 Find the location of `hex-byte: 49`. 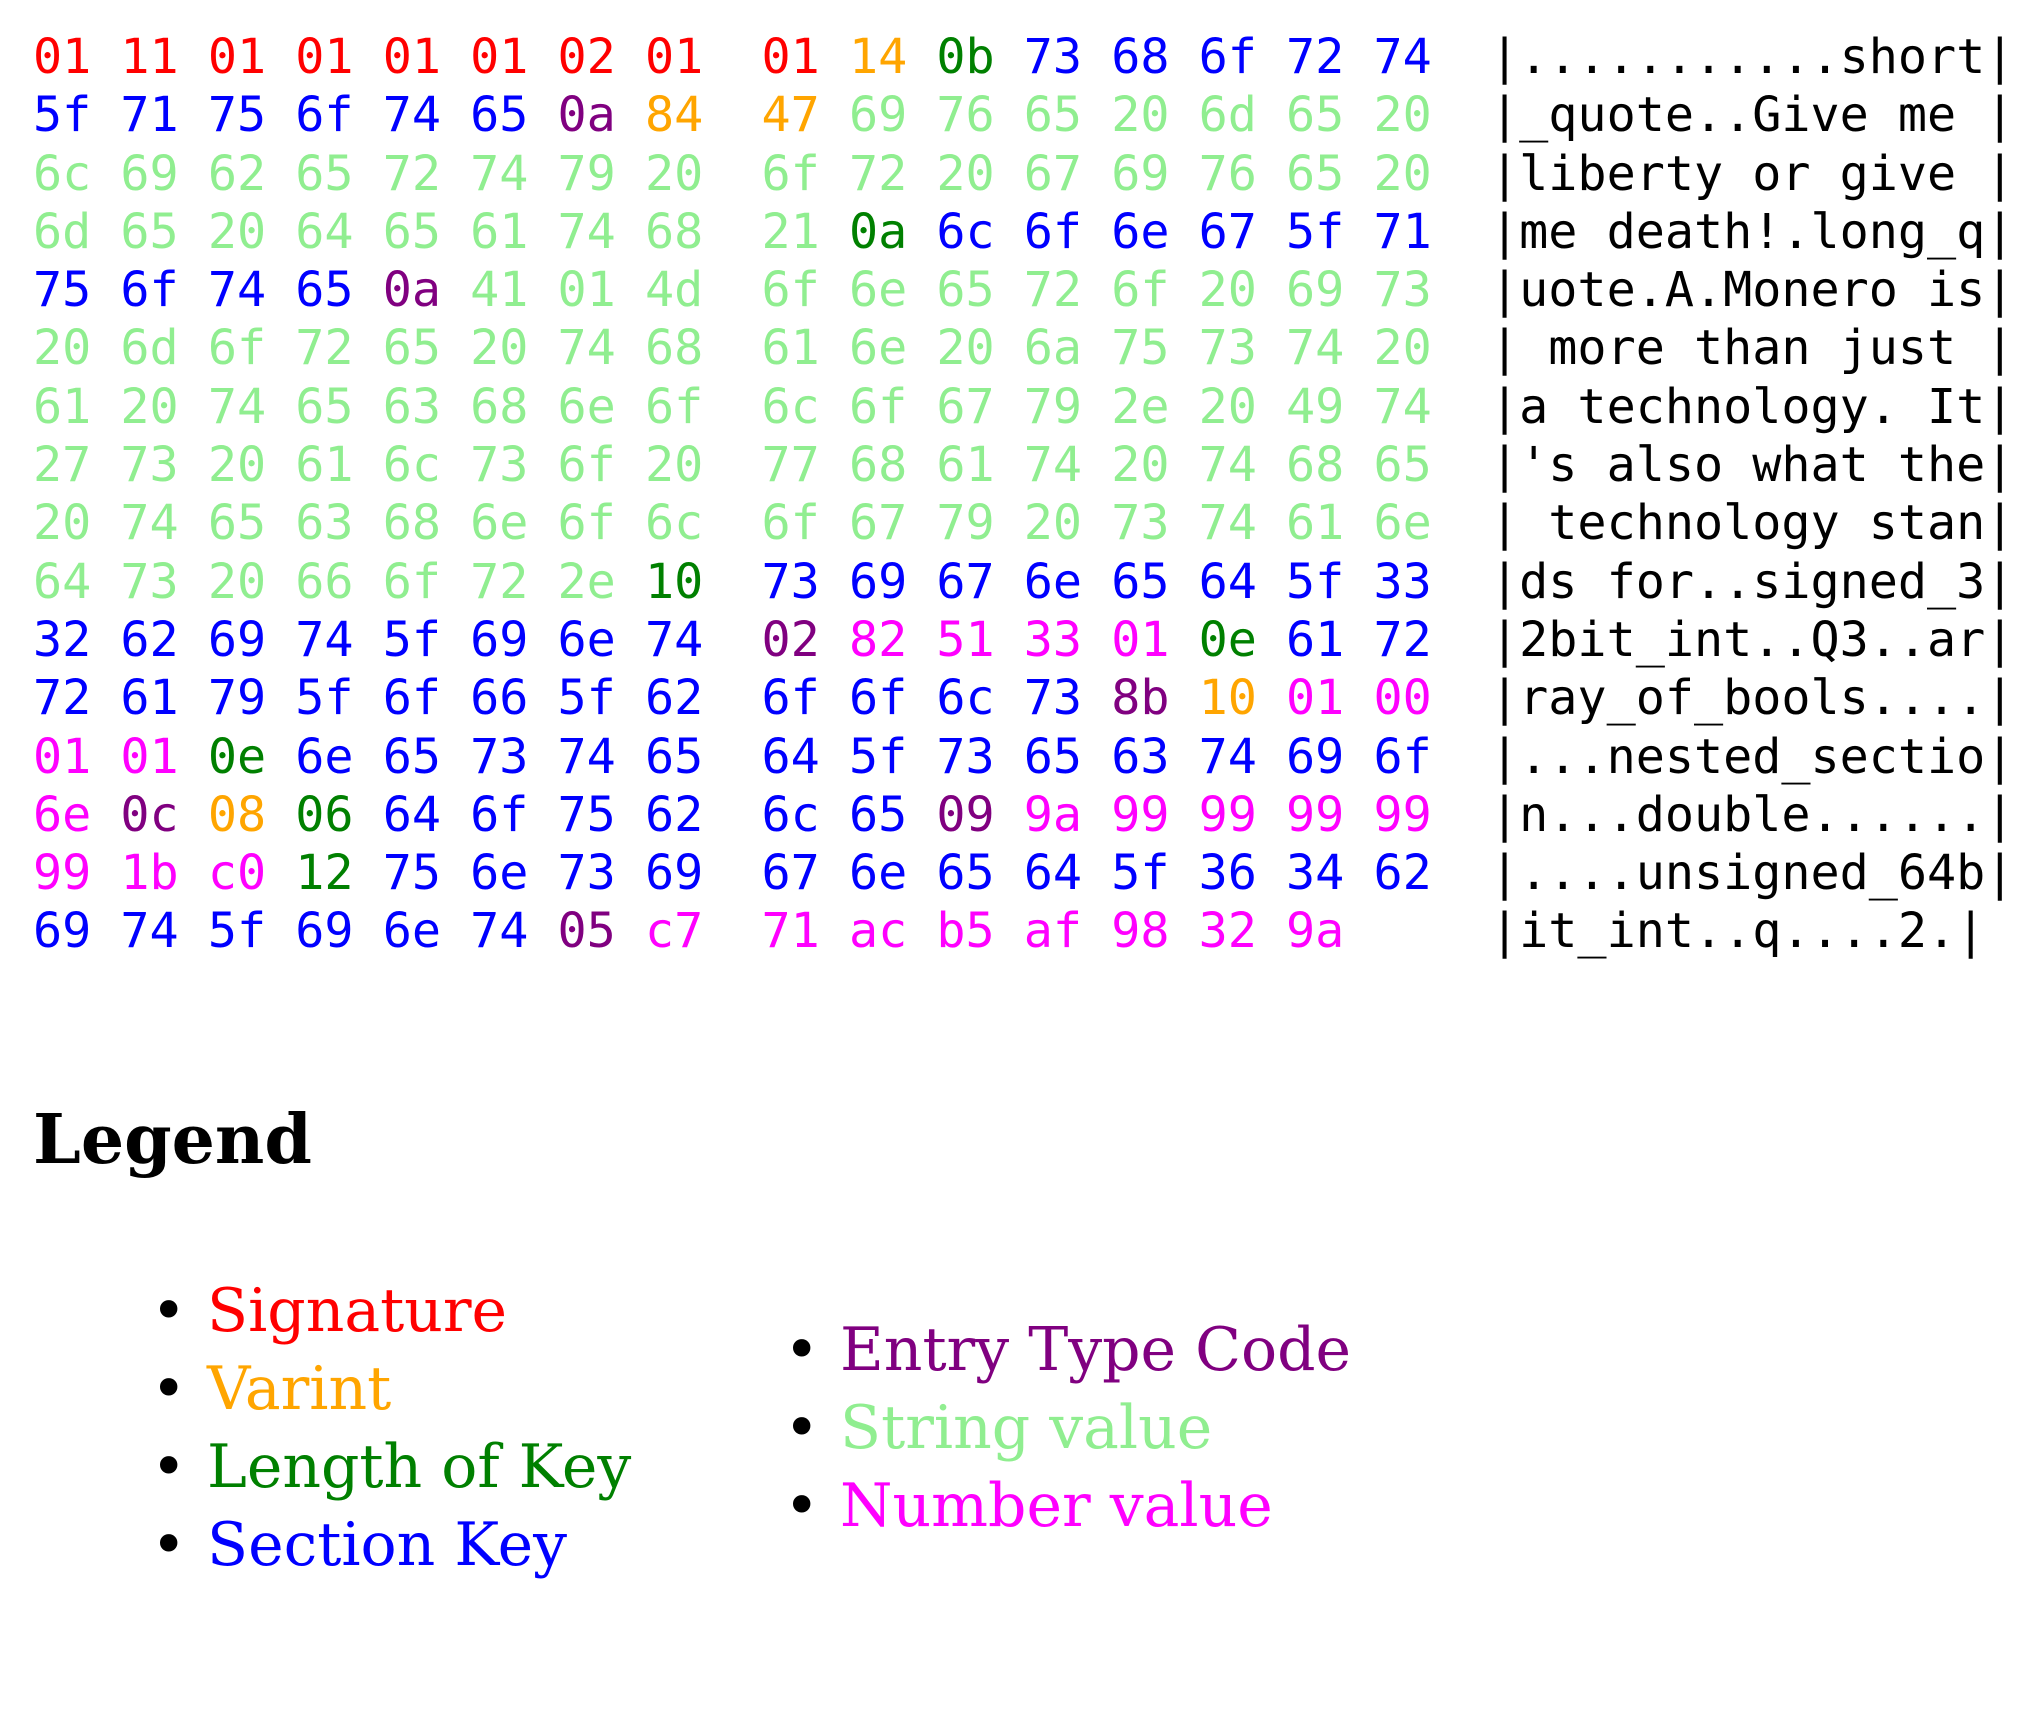

hex-byte: 49 is located at coordinates (1315, 406).